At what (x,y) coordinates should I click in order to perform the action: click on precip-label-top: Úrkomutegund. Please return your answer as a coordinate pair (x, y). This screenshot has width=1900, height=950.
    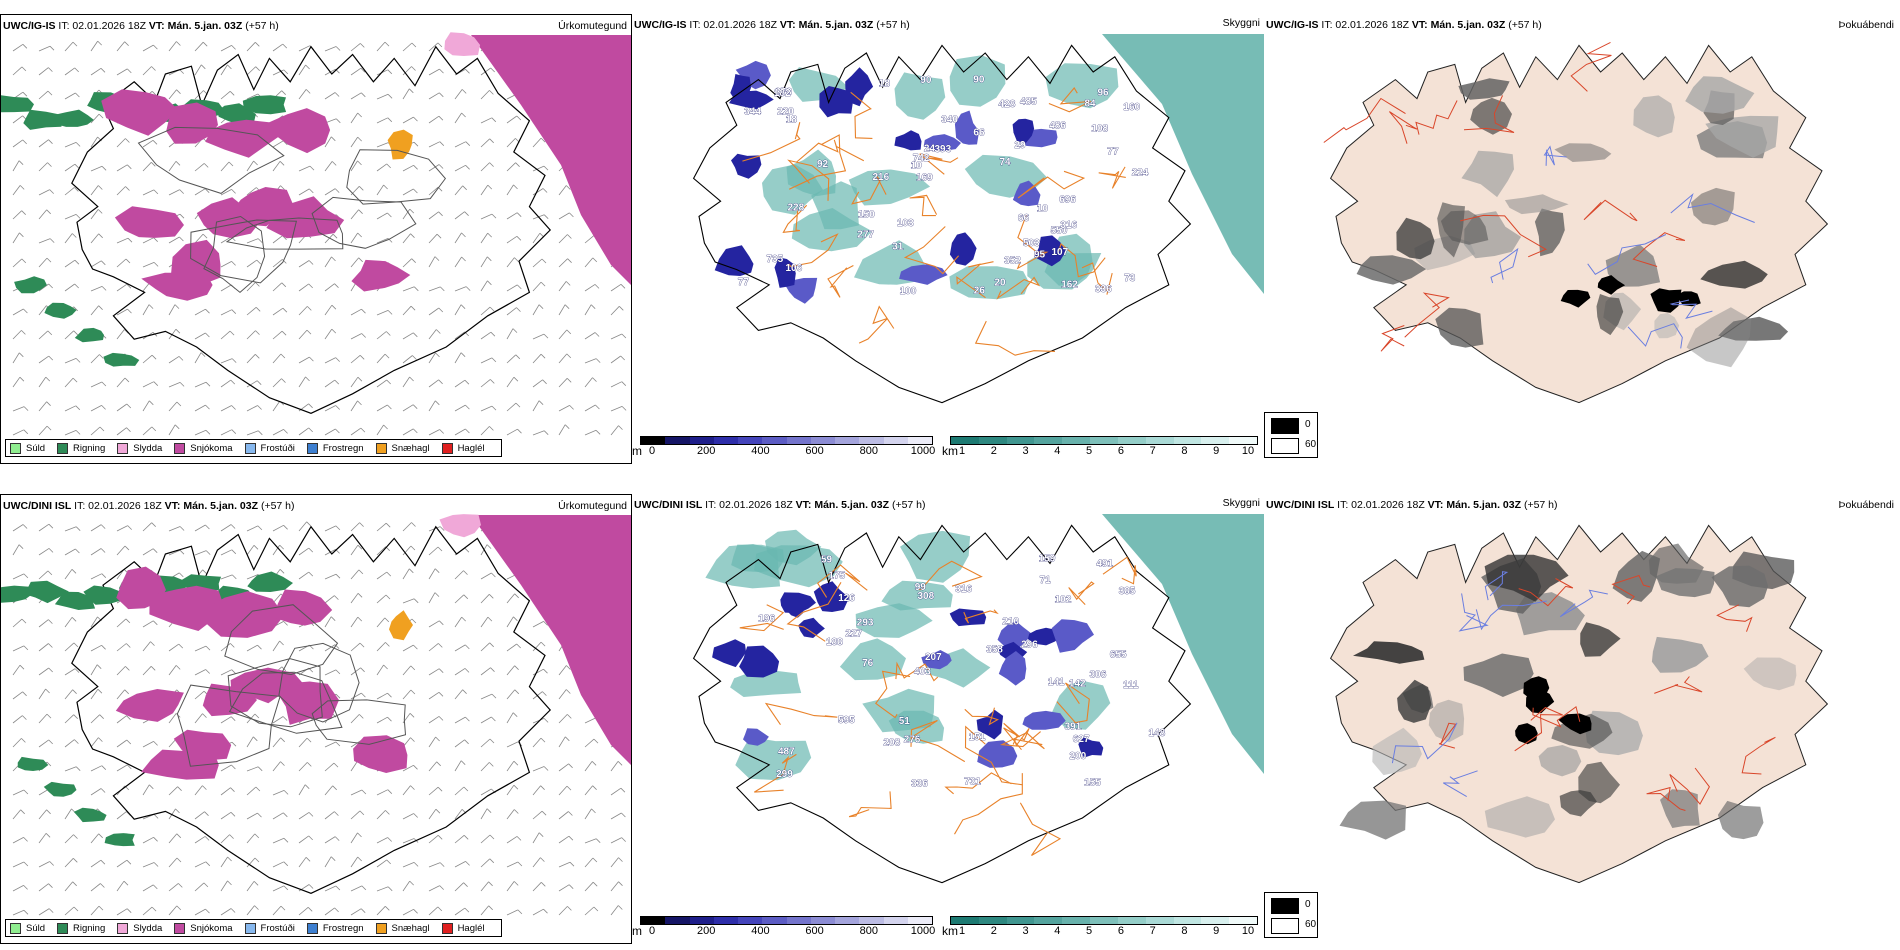
    Looking at the image, I should click on (592, 26).